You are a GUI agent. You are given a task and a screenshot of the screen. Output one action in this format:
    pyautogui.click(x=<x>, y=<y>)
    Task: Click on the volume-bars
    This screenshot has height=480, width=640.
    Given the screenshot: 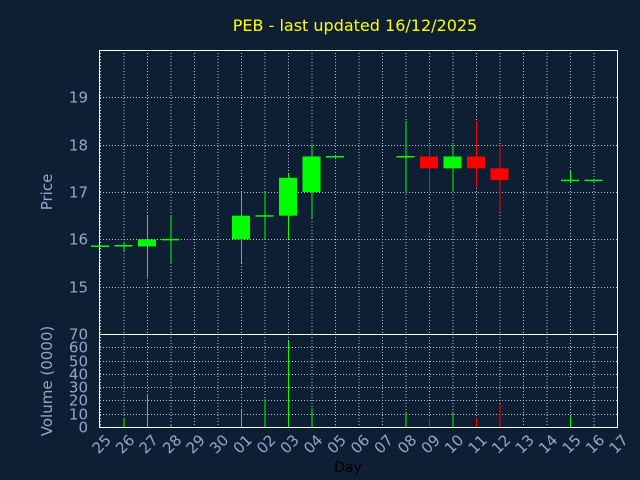 What is the action you would take?
    pyautogui.click(x=347, y=383)
    